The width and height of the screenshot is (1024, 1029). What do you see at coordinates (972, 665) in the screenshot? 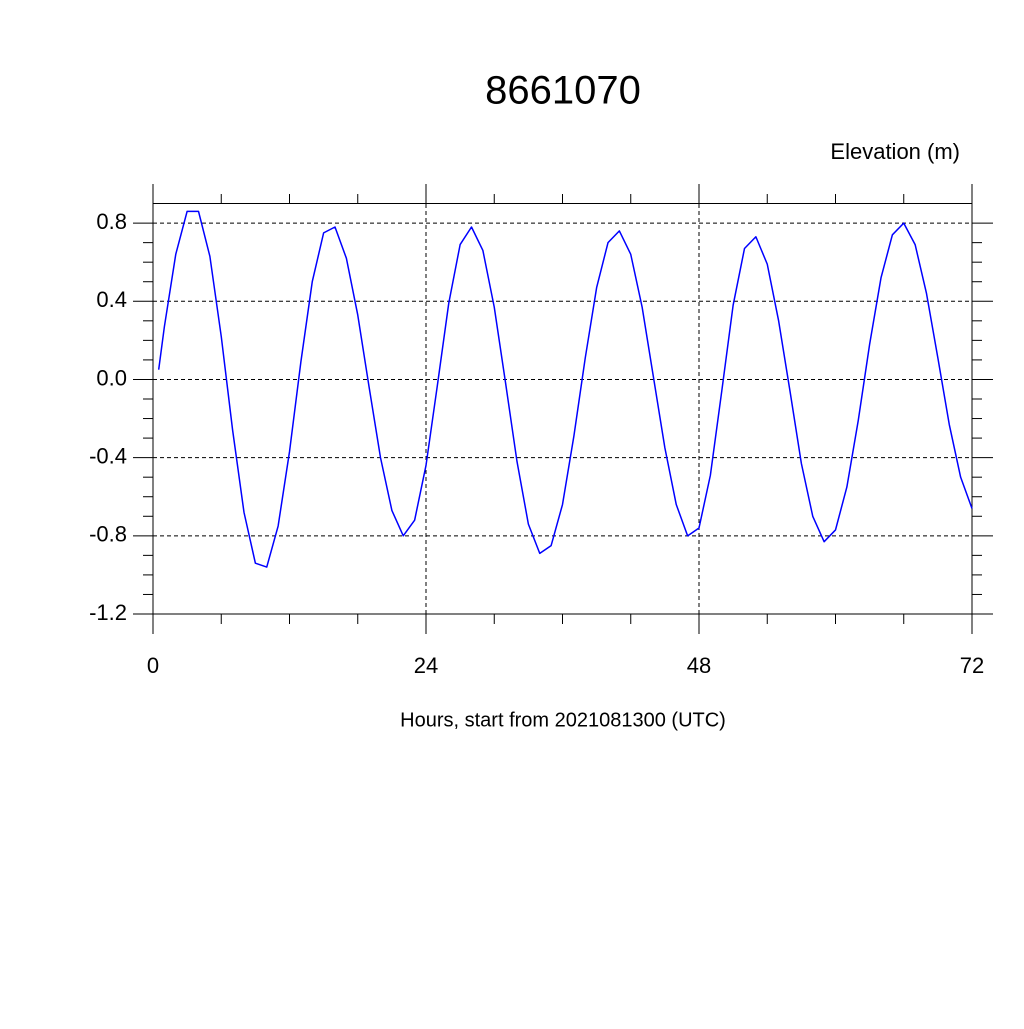
I see `x-tick-label: 72` at bounding box center [972, 665].